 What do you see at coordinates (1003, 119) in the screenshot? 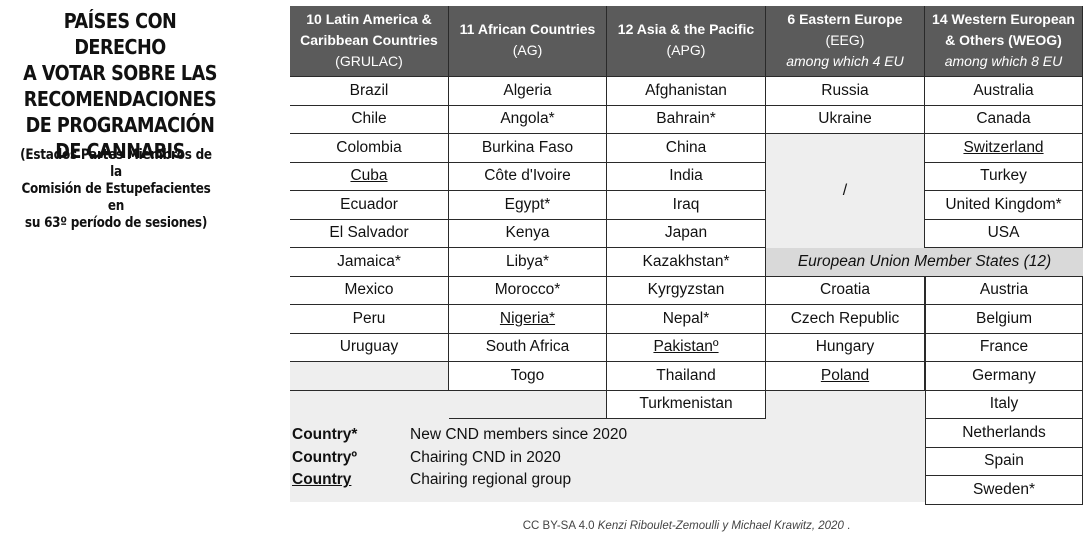
I see `country-name: Canada` at bounding box center [1003, 119].